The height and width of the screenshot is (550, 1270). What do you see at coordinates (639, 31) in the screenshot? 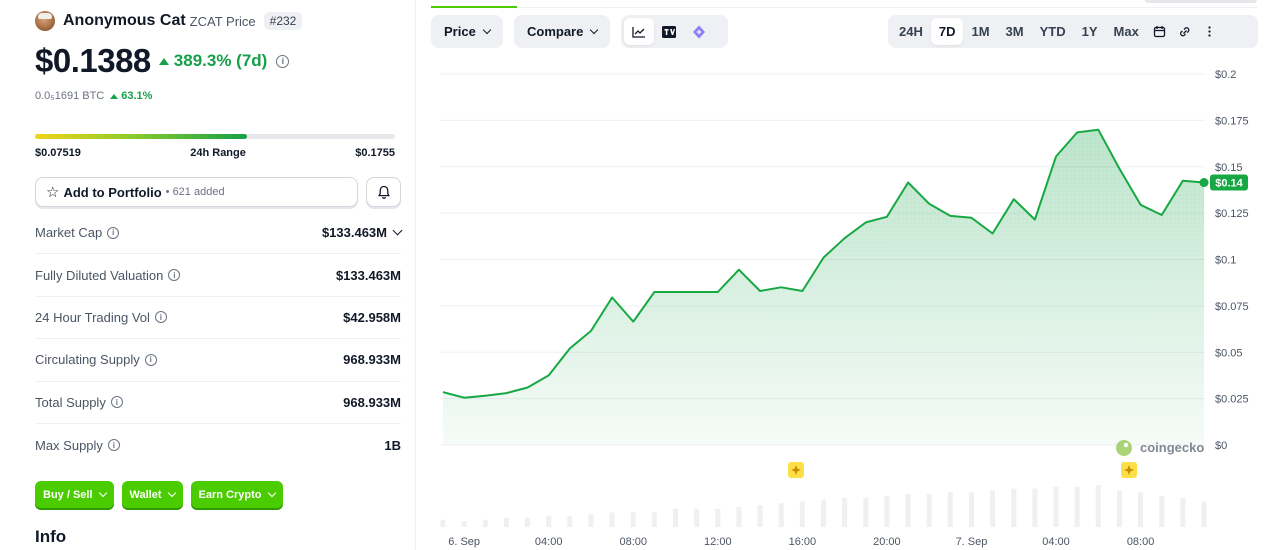
I see `line-chart-toggle` at bounding box center [639, 31].